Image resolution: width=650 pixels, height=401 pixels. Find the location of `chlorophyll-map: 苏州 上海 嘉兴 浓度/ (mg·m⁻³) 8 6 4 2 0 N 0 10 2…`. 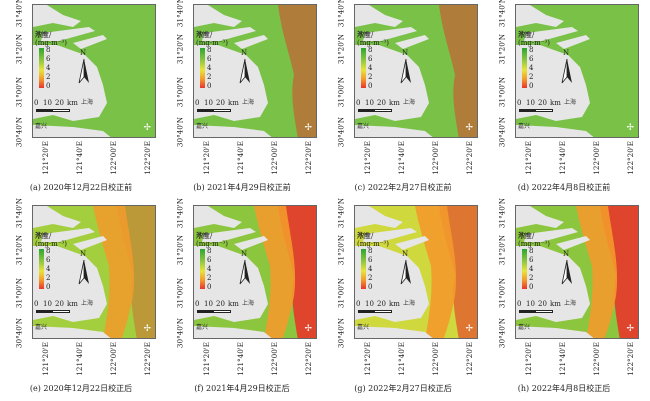

chlorophyll-map: 苏州 上海 嘉兴 浓度/ (mg·m⁻³) 8 6 4 2 0 N 0 10 2… is located at coordinates (577, 272).